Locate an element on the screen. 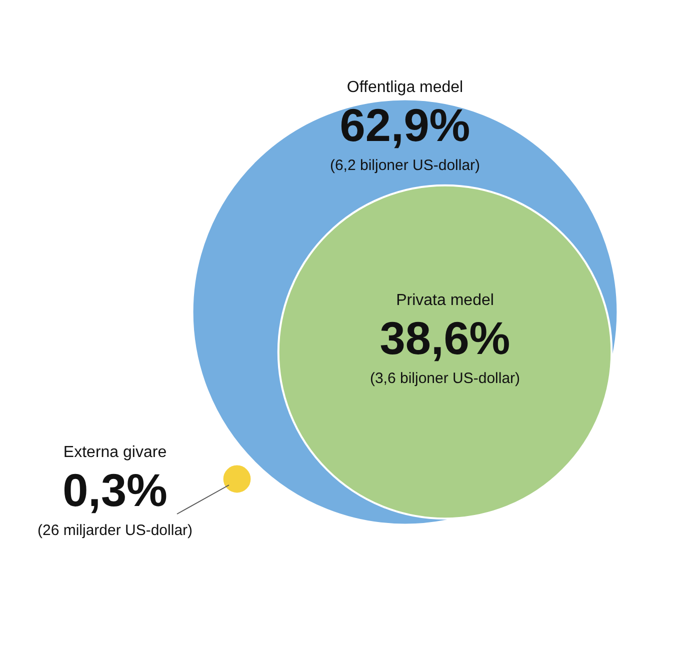 The image size is (679, 645). category-label: Externa givare is located at coordinates (115, 452).